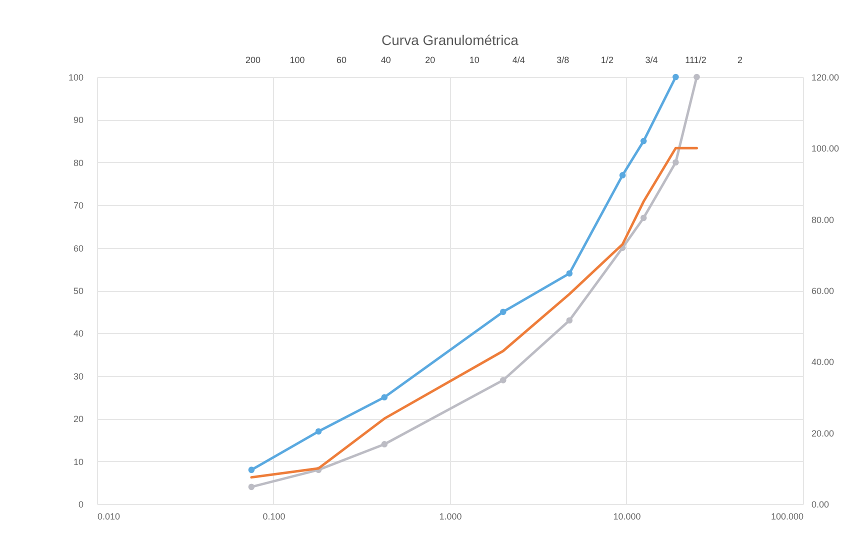 This screenshot has height=548, width=842. What do you see at coordinates (787, 517) in the screenshot?
I see `x-tick-label: 100.000` at bounding box center [787, 517].